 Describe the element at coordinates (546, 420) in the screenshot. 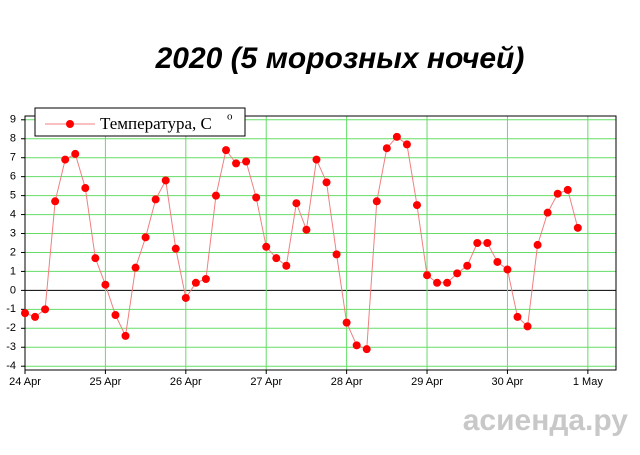

I see `watermark: асиенда.ру` at that location.